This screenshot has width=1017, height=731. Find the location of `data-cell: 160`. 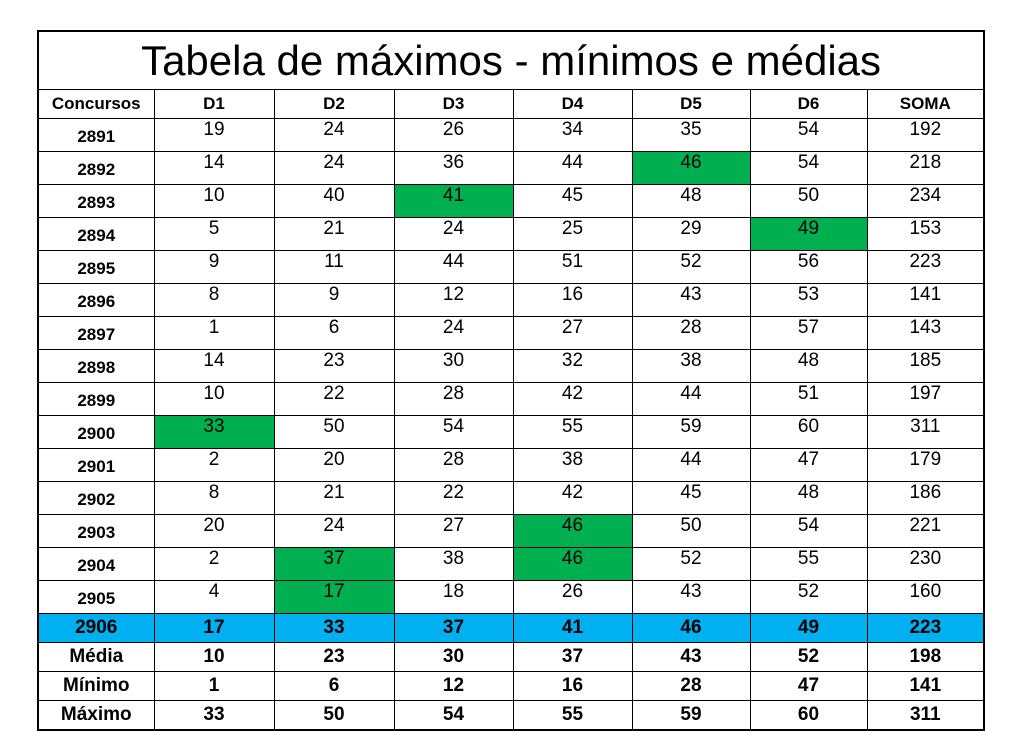

data-cell: 160 is located at coordinates (925, 597).